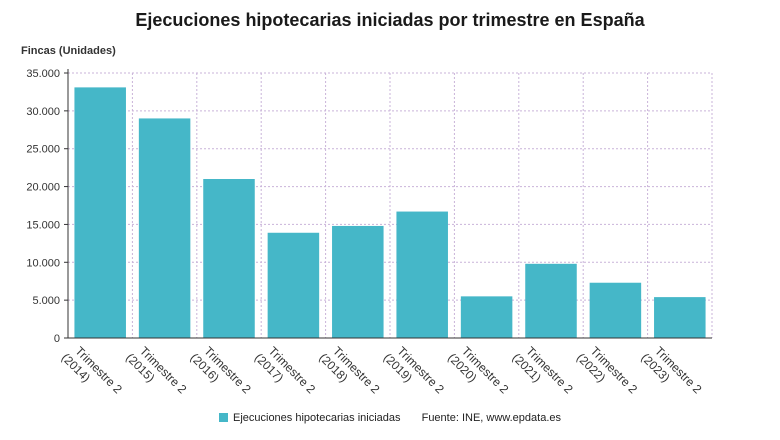 Image resolution: width=780 pixels, height=440 pixels. What do you see at coordinates (607, 373) in the screenshot?
I see `x-tick-label: Trimestre 2(2022)` at bounding box center [607, 373].